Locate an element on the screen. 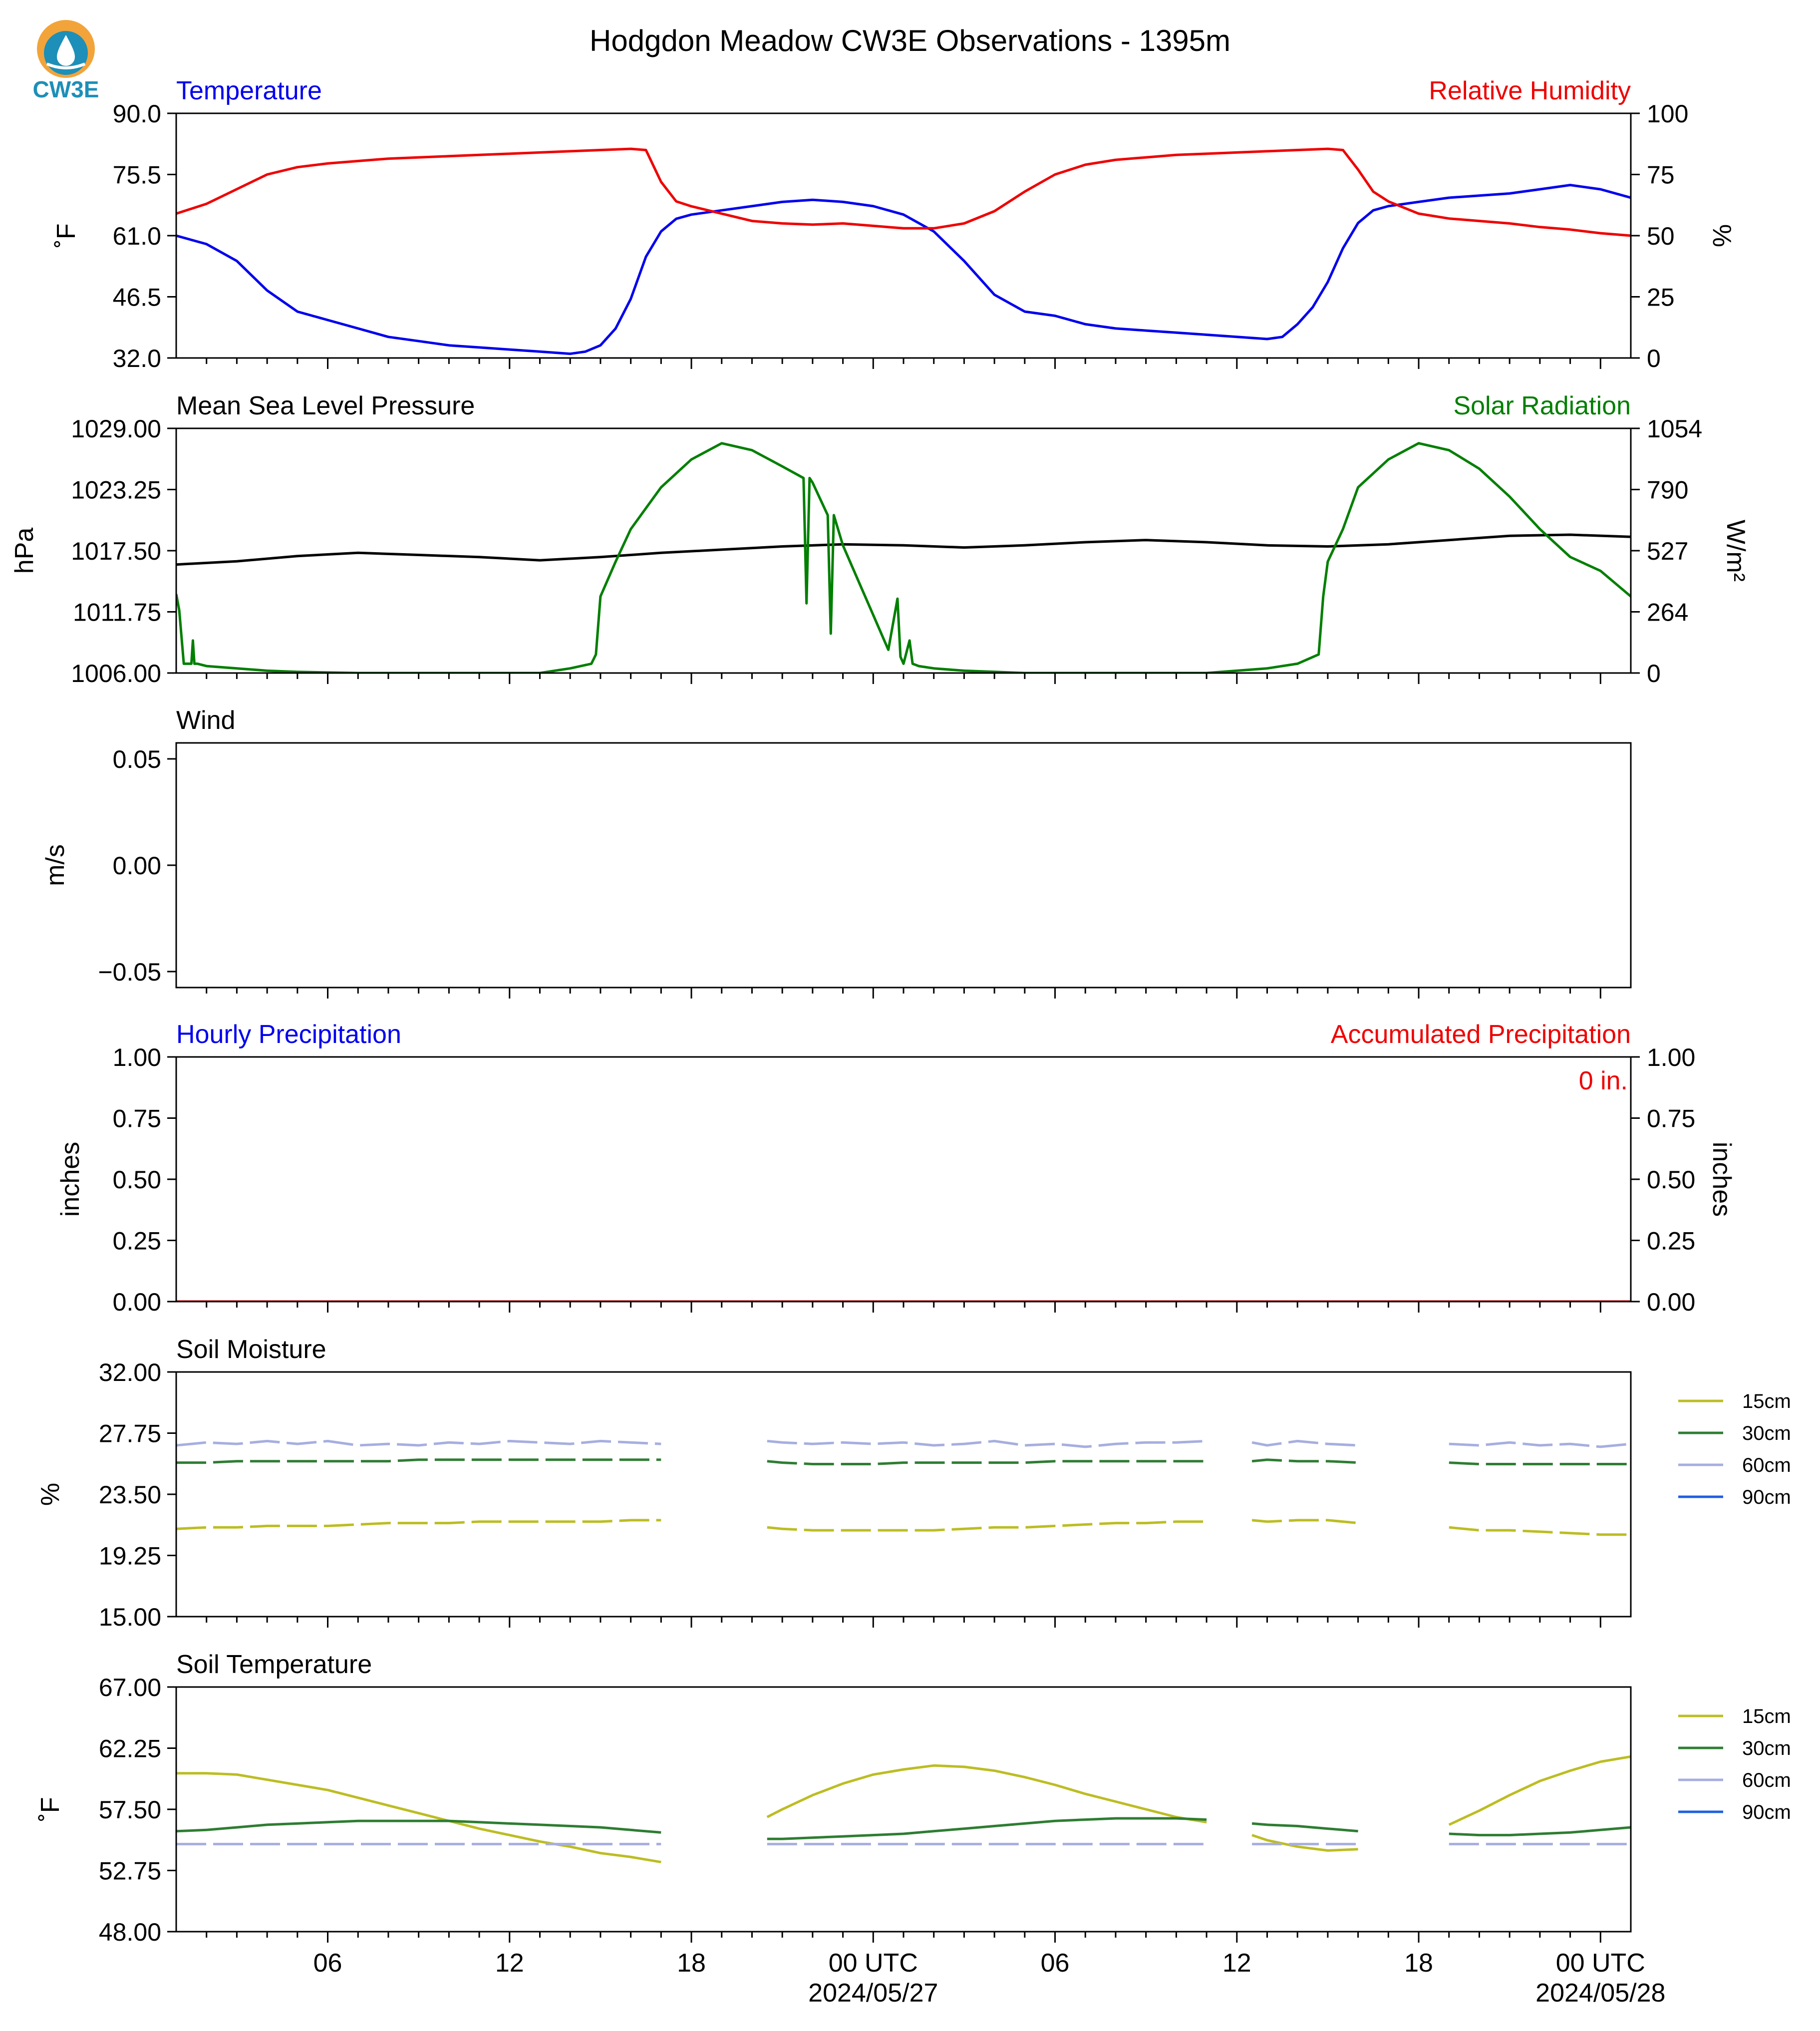 The width and height of the screenshot is (1820, 2031). y-axis-label-right: inches is located at coordinates (1721, 1180).